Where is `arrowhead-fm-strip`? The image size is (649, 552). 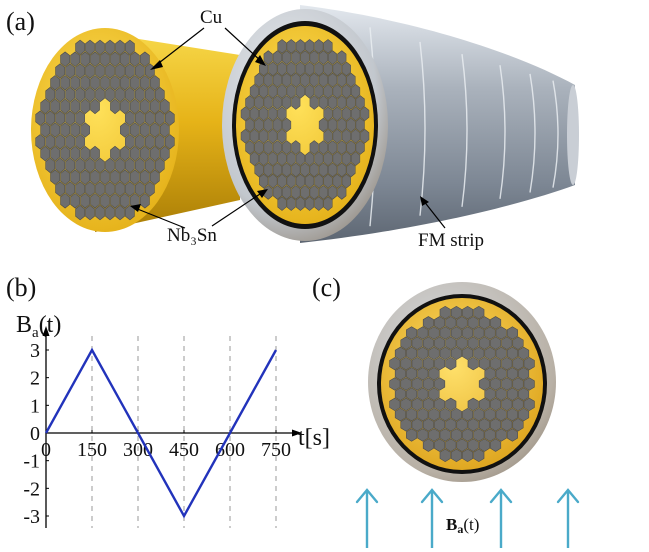 arrowhead-fm-strip is located at coordinates (424, 201).